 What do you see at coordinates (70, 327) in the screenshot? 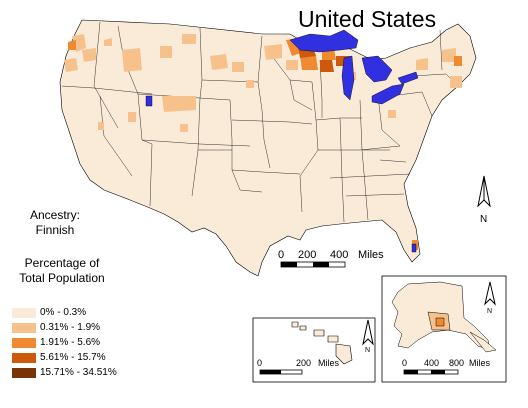
I see `legend-label: 0.31% - 1.9%` at bounding box center [70, 327].